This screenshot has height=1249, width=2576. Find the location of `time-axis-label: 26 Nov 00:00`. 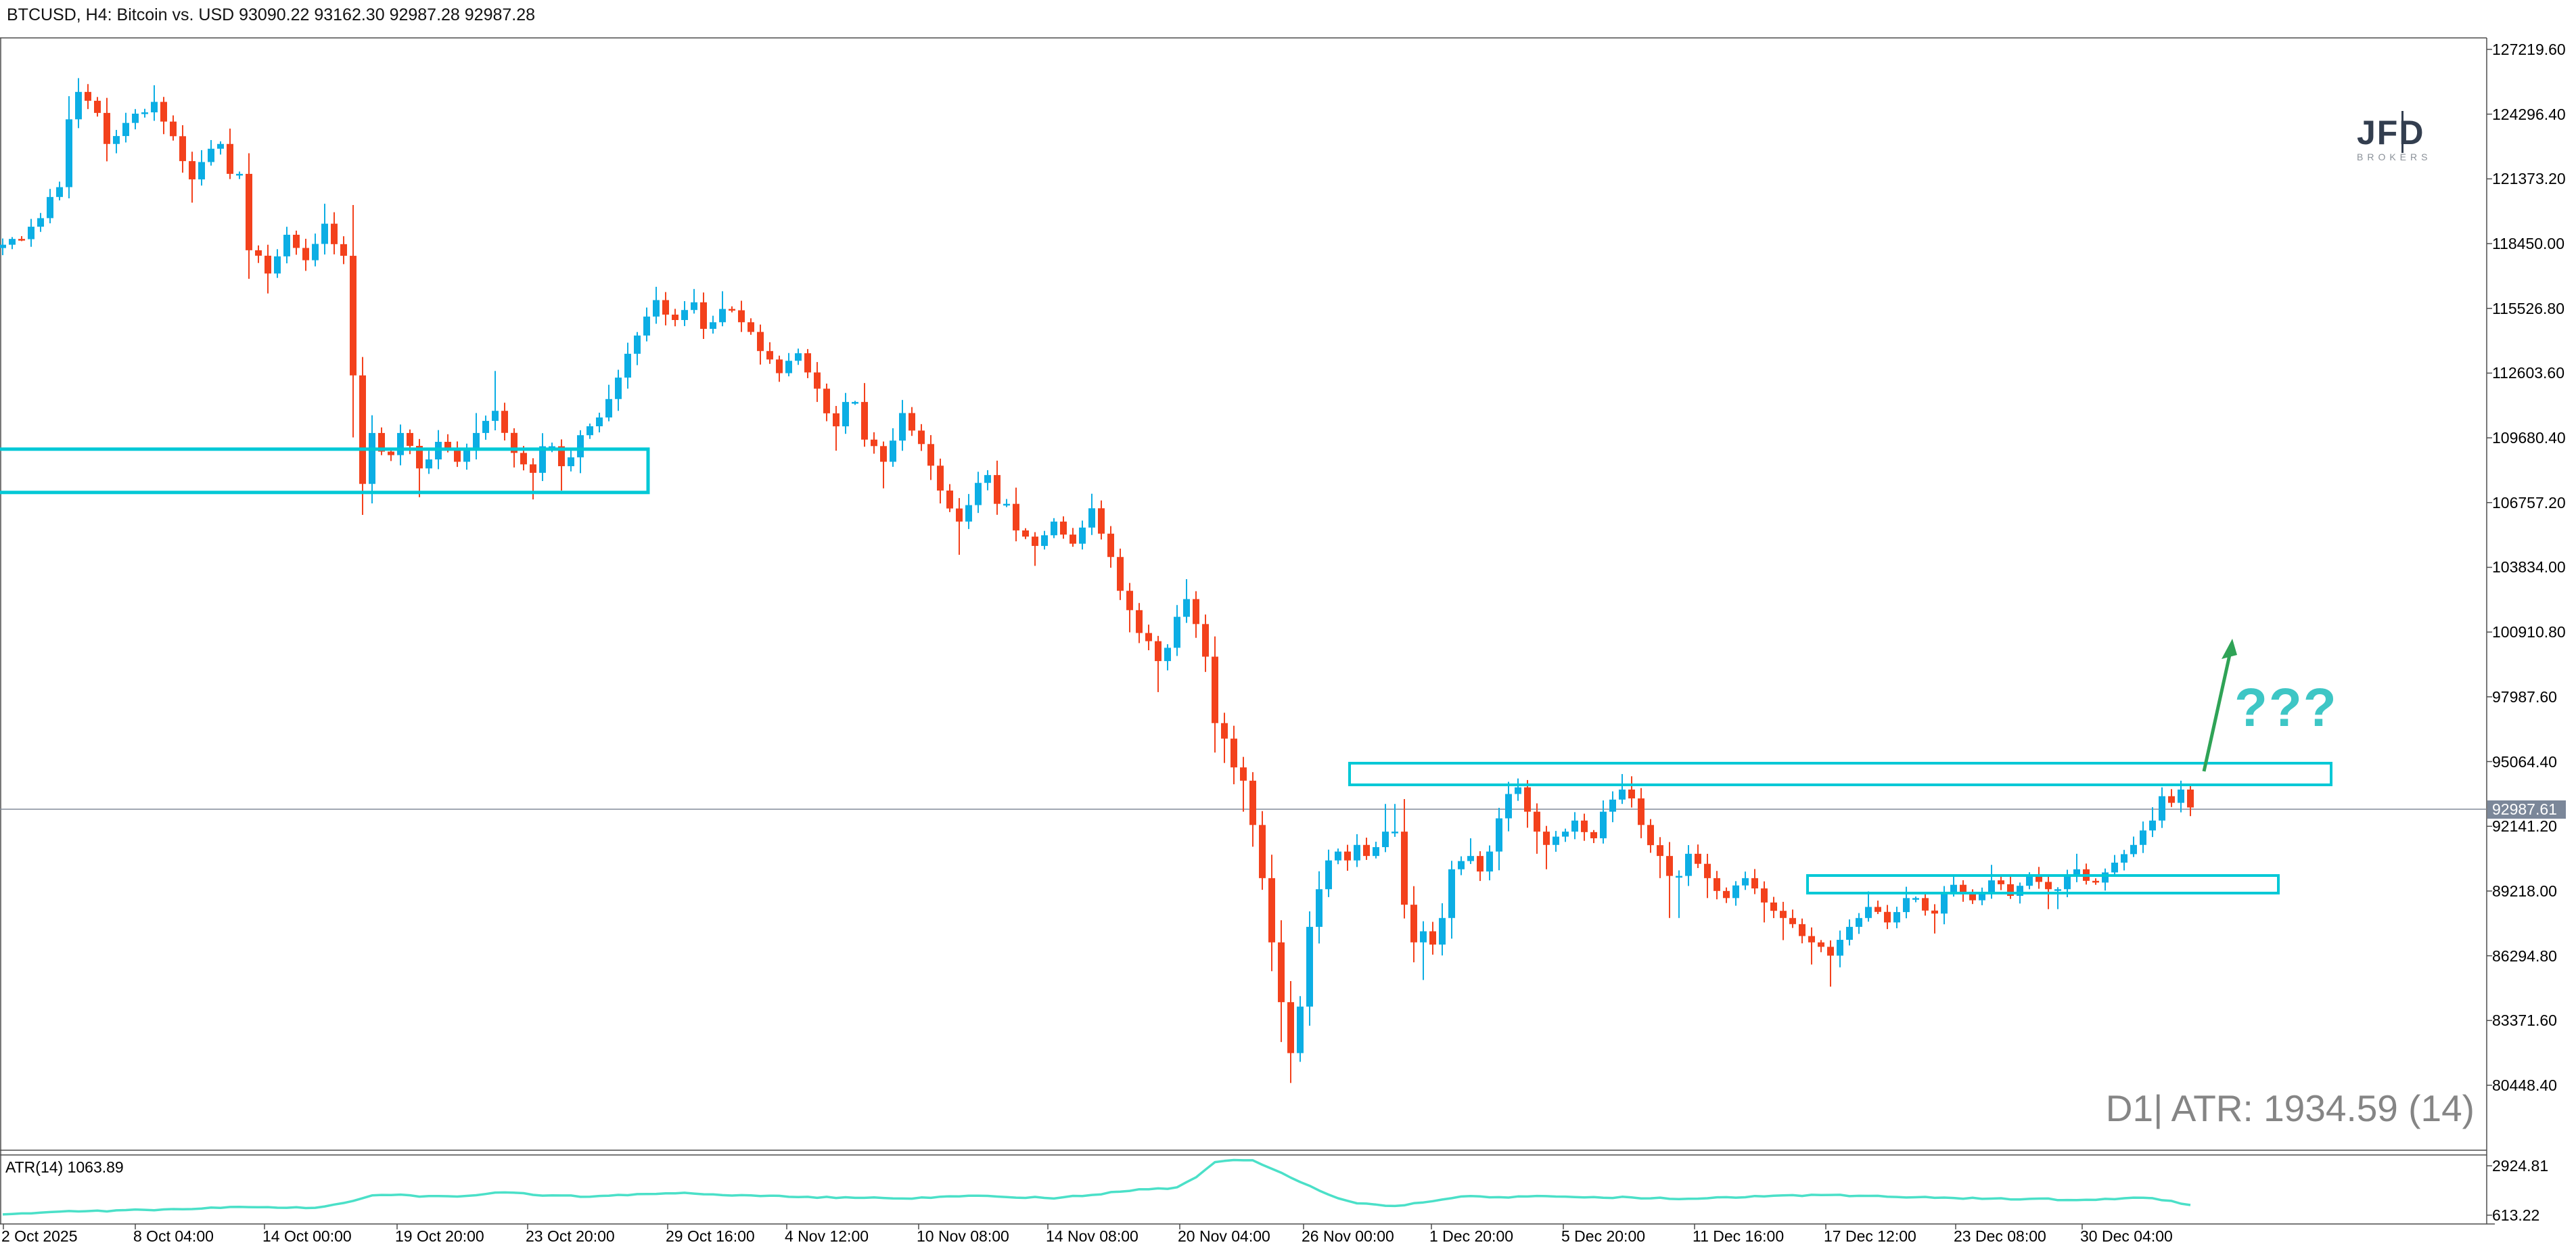

time-axis-label: 26 Nov 00:00 is located at coordinates (1348, 1236).